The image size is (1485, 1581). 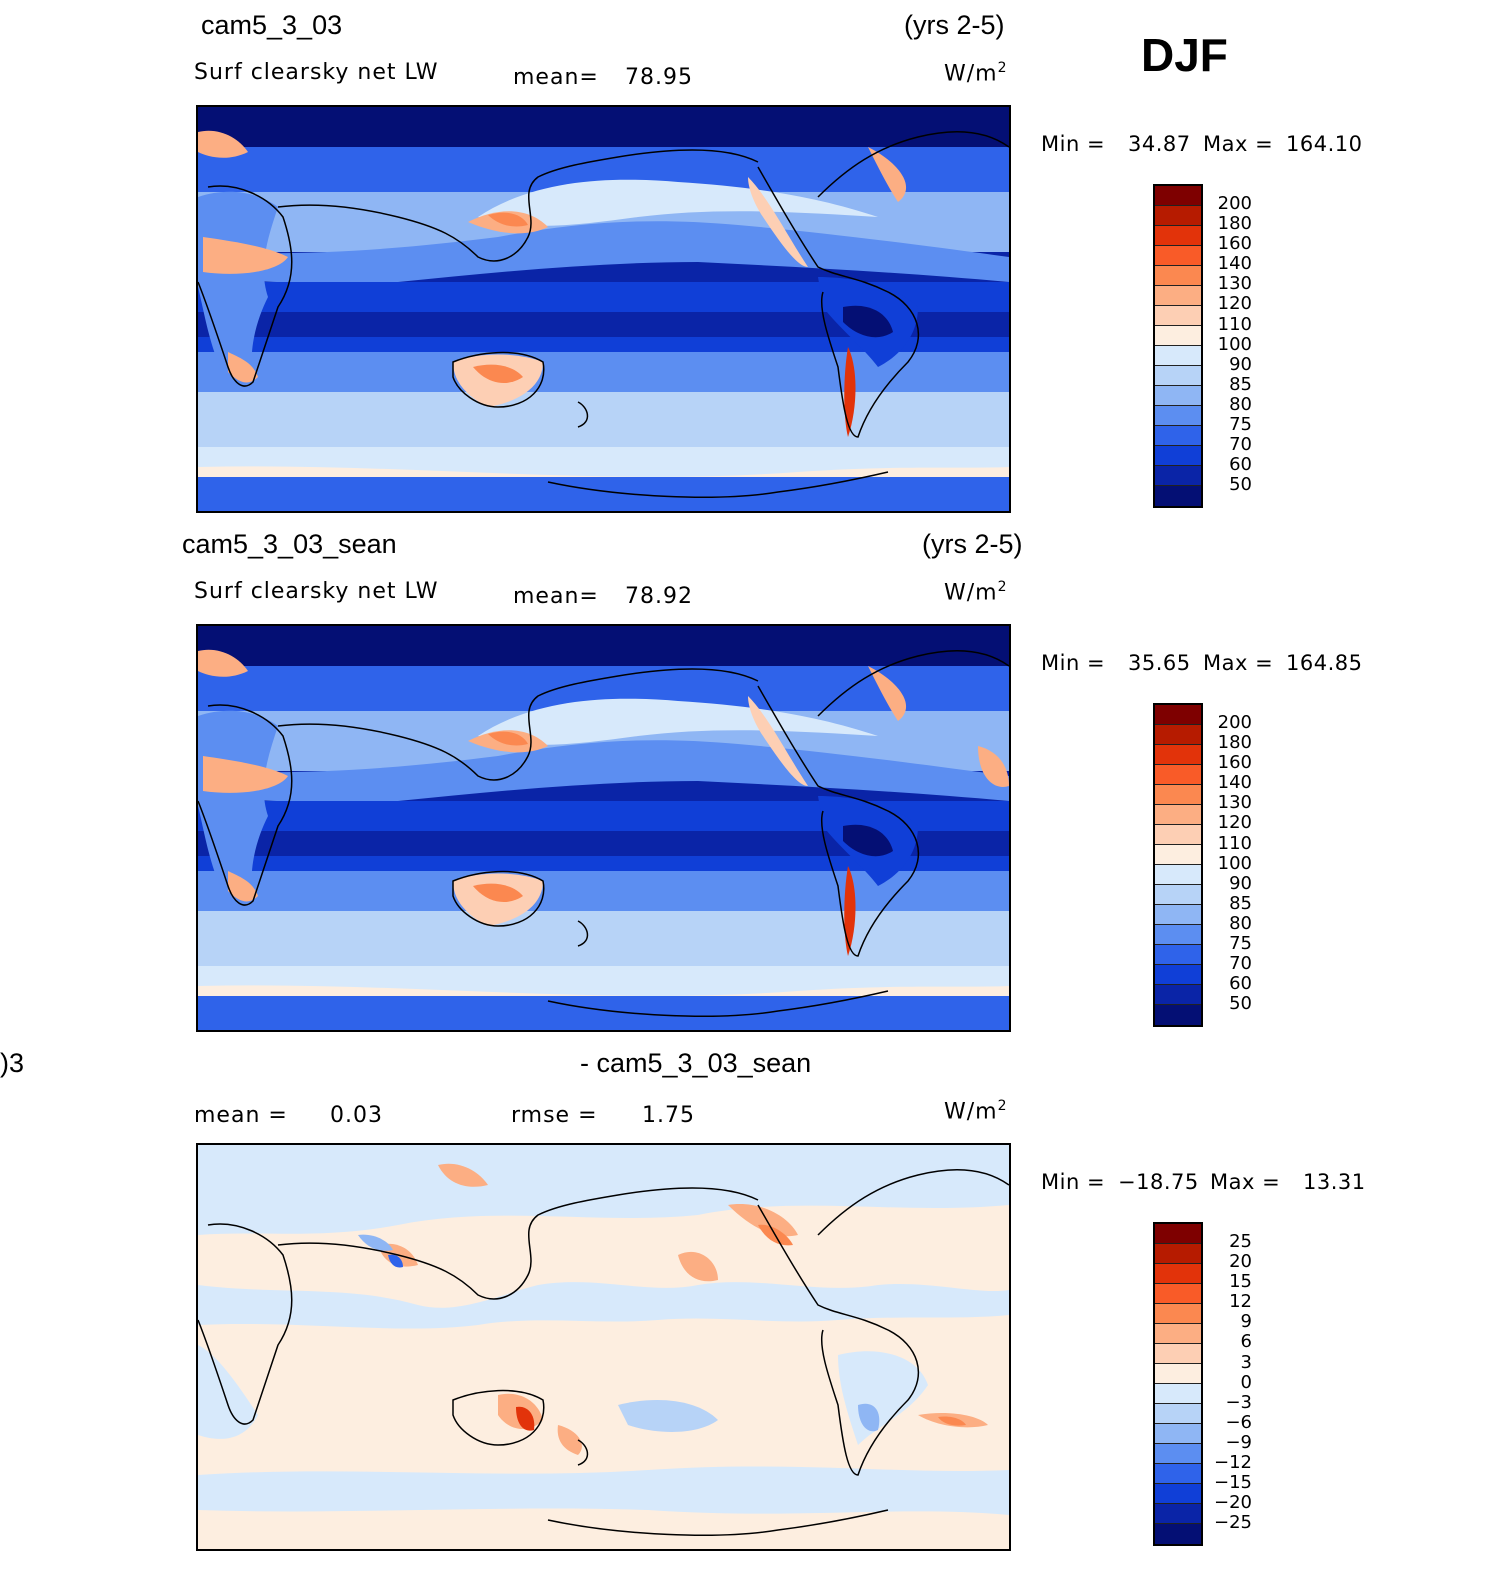 What do you see at coordinates (976, 73) in the screenshot?
I see `panel1-units: W/m2` at bounding box center [976, 73].